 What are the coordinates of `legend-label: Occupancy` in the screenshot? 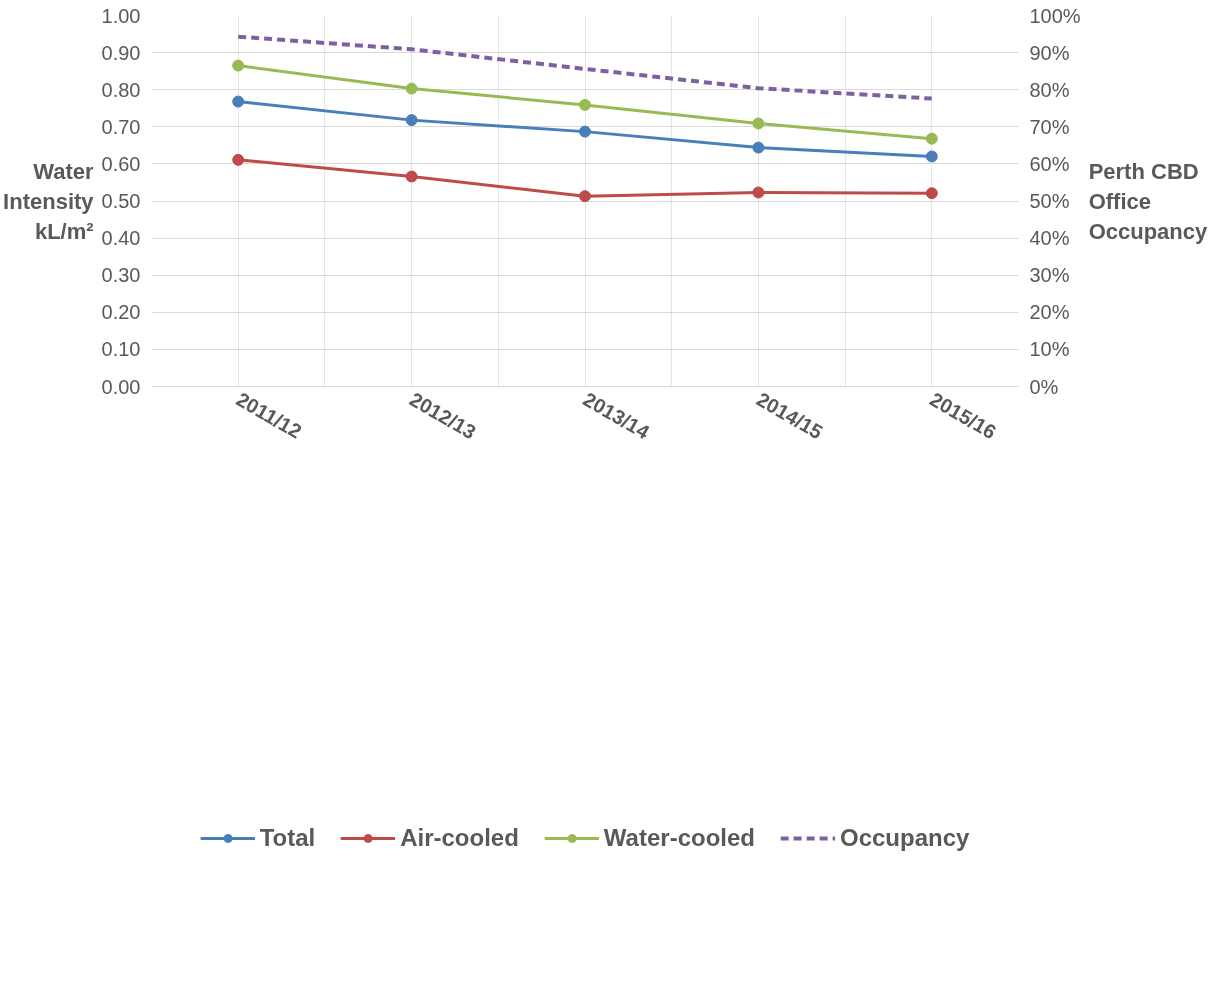 It's located at (904, 838).